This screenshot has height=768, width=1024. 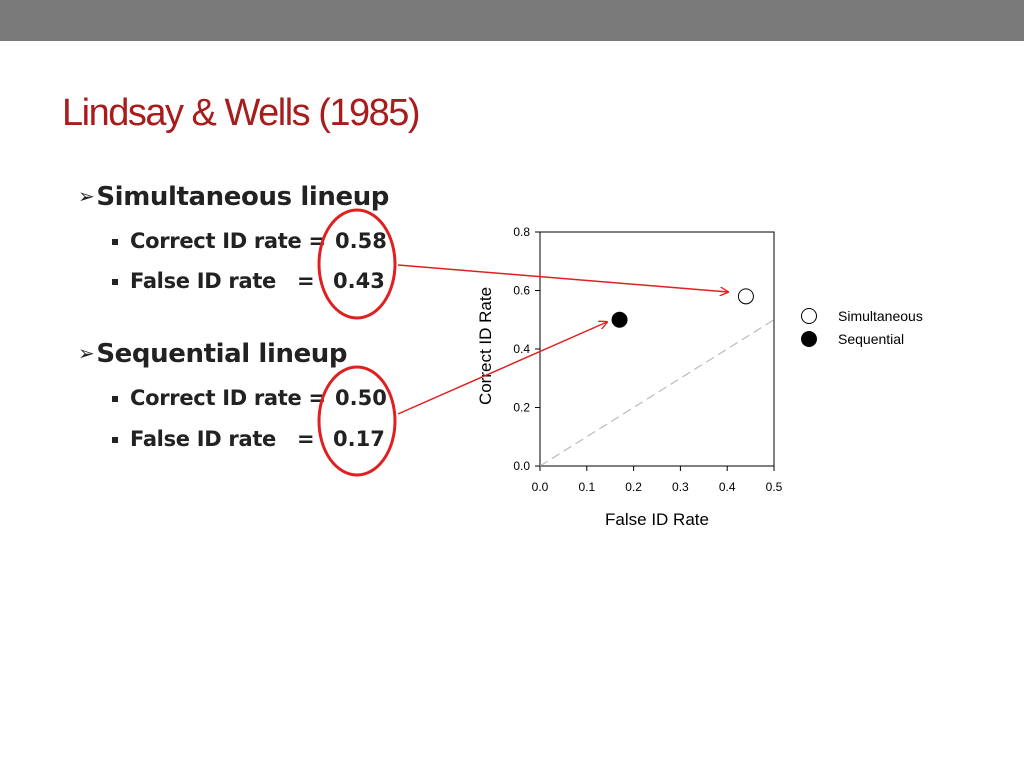 I want to click on simultaneous-false-label: False ID rate =, so click(x=213, y=281).